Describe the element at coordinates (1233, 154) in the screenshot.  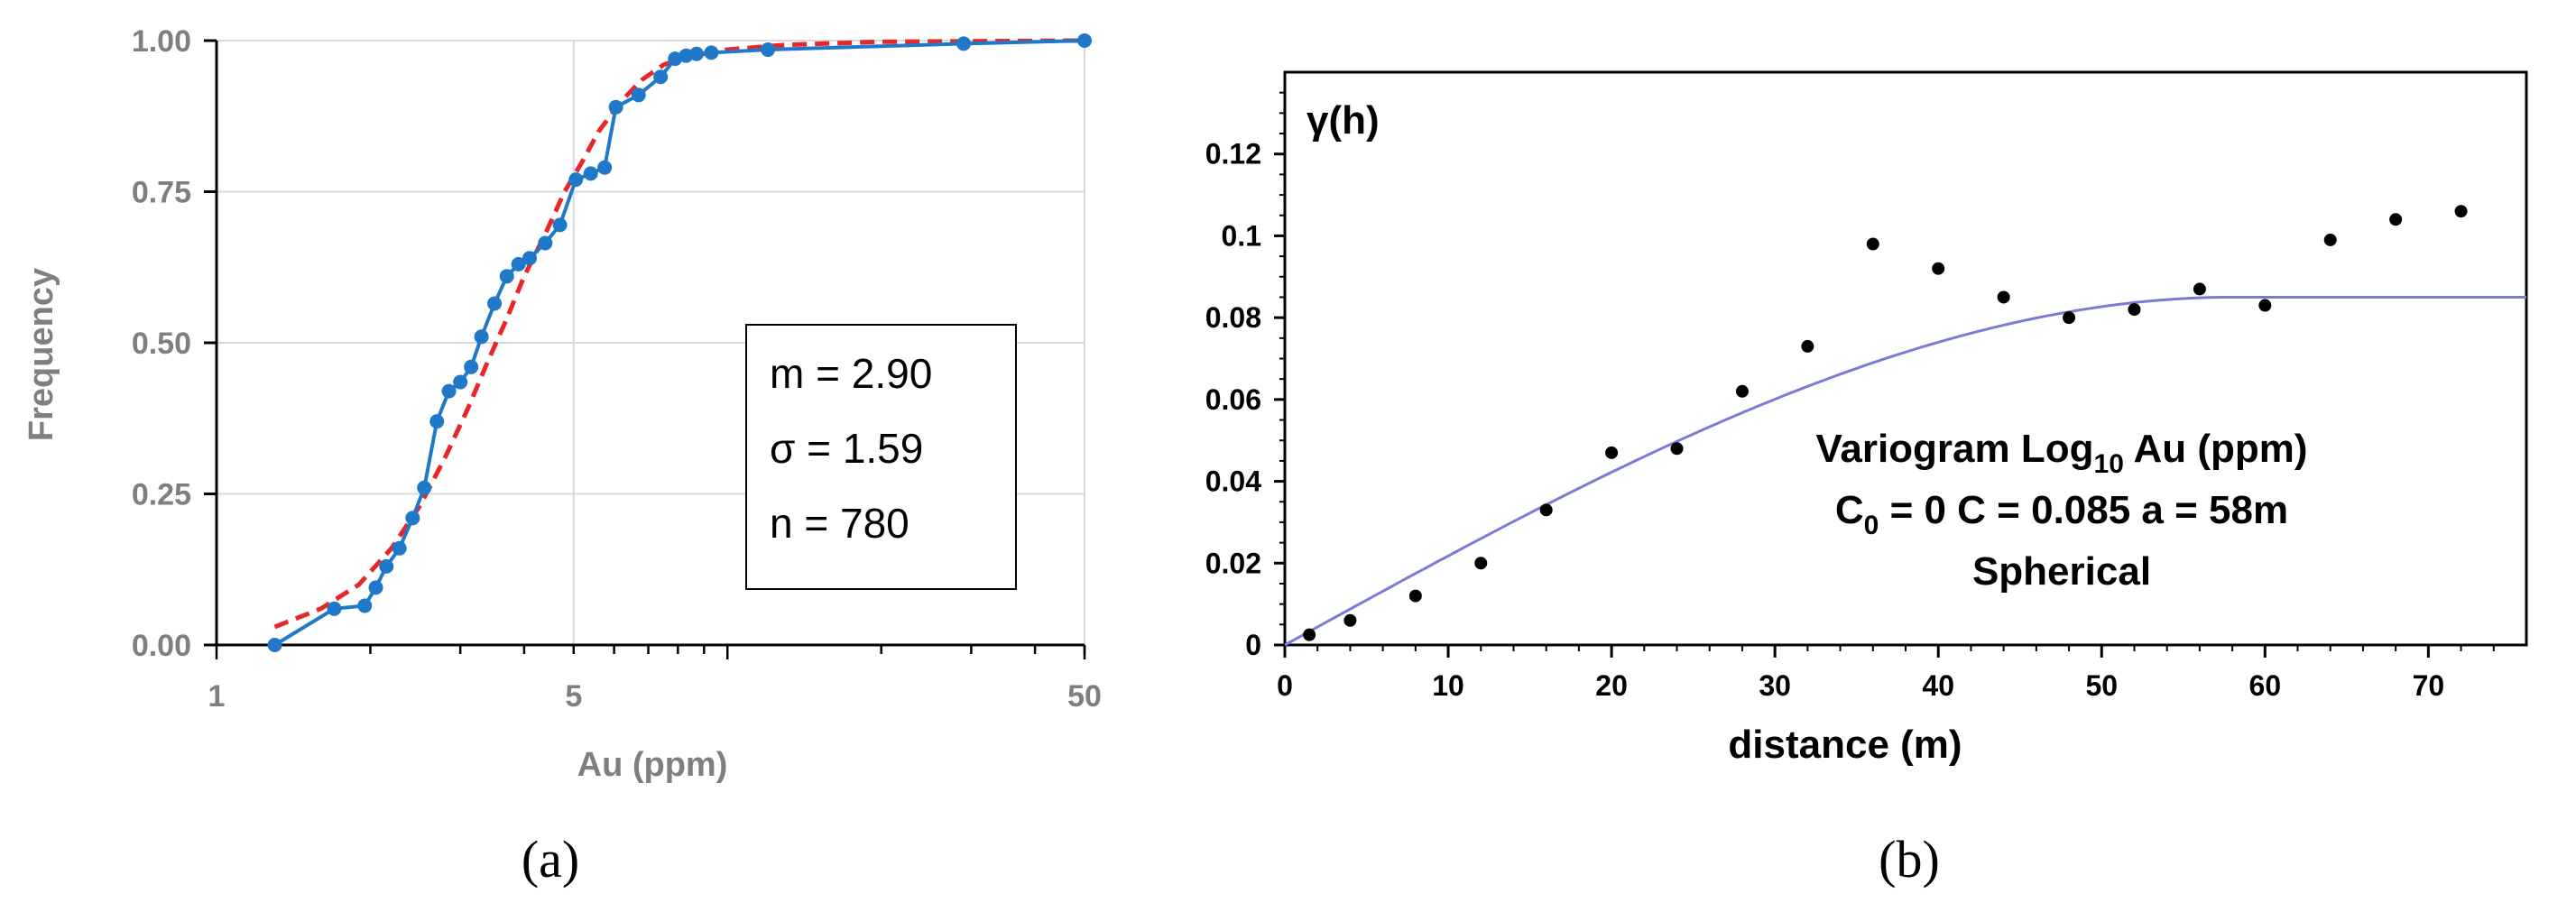
I see `y-tick-label-b: 0.12` at that location.